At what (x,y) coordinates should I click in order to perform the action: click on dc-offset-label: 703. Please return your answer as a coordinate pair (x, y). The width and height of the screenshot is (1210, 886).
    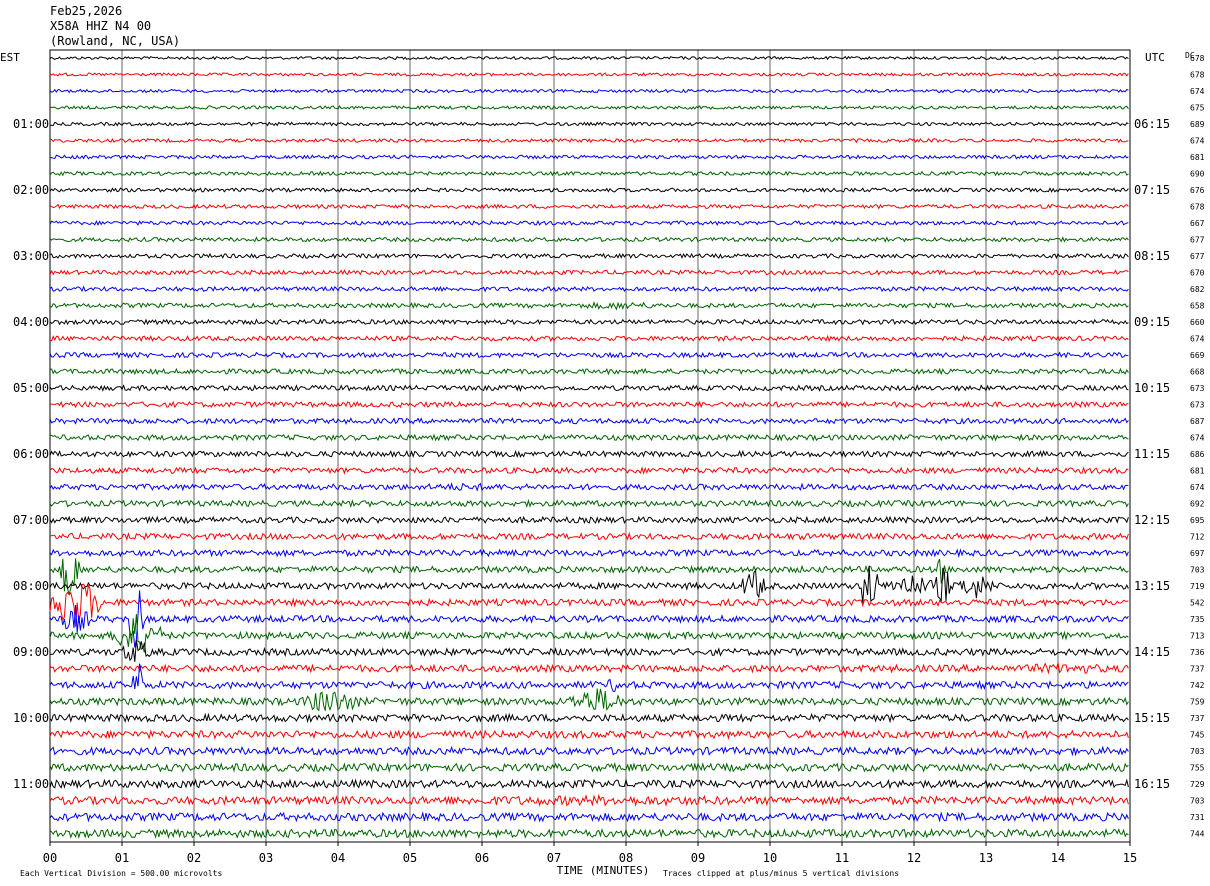
    Looking at the image, I should click on (1197, 751).